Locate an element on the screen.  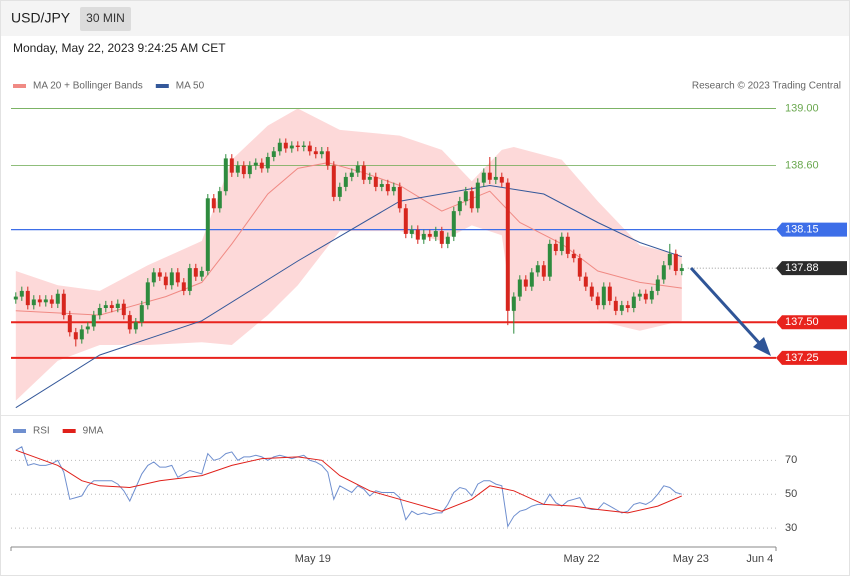
level-label: 138.15 is located at coordinates (802, 230).